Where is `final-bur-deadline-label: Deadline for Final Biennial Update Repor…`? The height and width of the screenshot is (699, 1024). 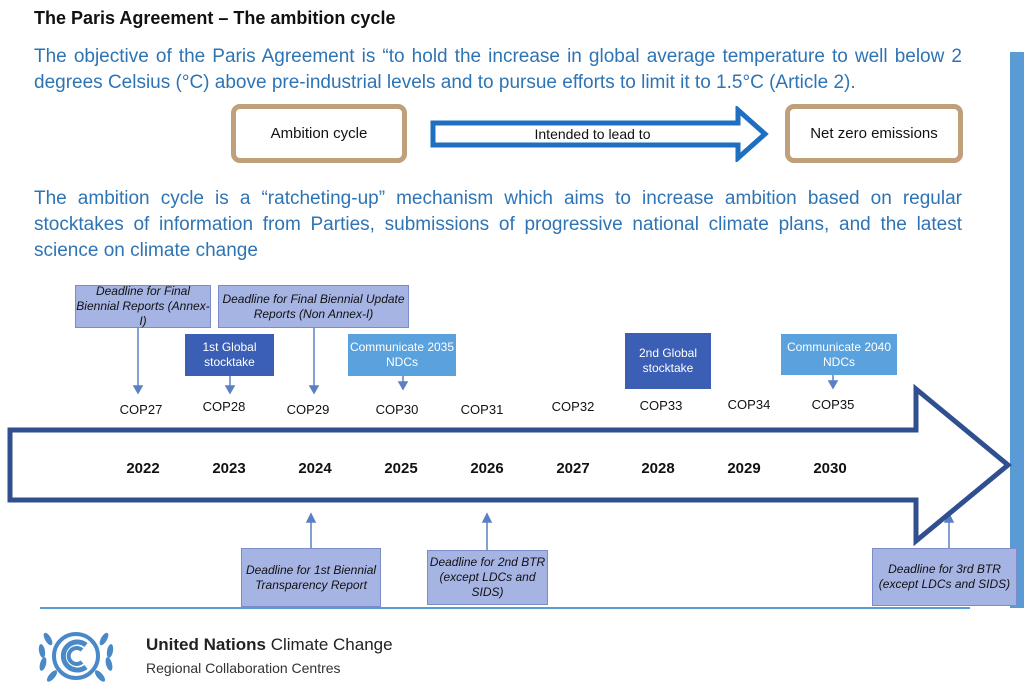
final-bur-deadline-label: Deadline for Final Biennial Update Repor… is located at coordinates (313, 306).